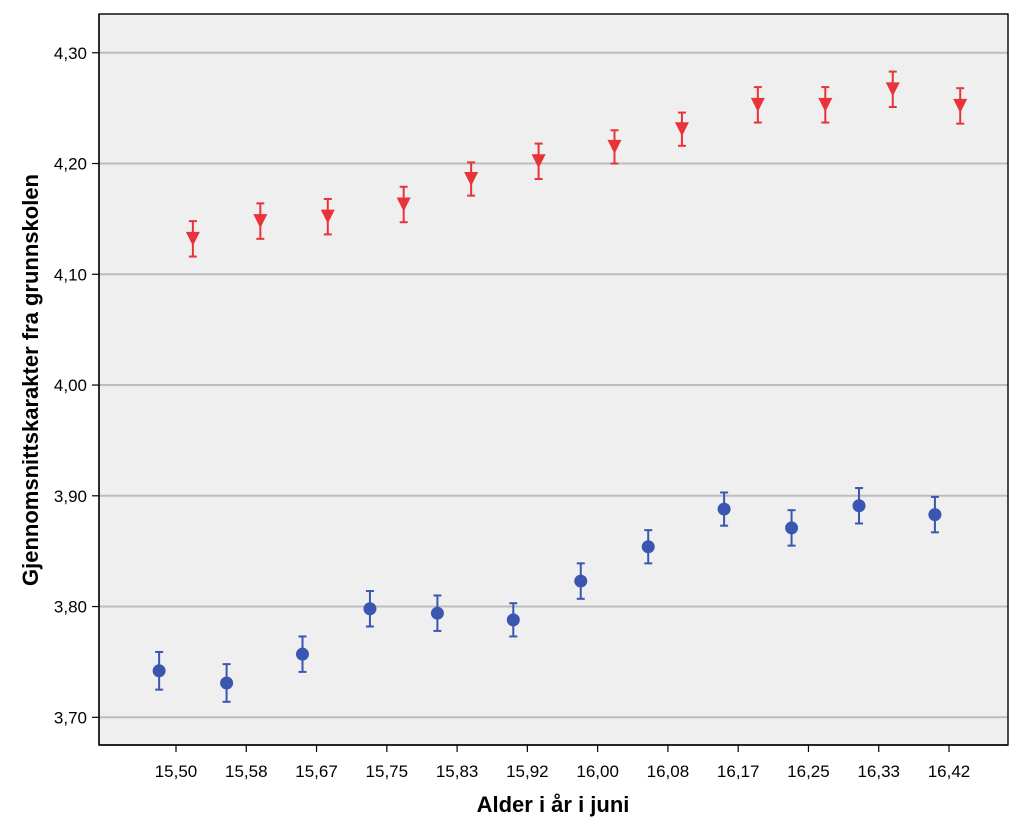 The image size is (1012, 825). I want to click on y-axis-ticks: 3,70 3,80 3,90 4,00 4,10 4,20 4,30, so click(76, 385).